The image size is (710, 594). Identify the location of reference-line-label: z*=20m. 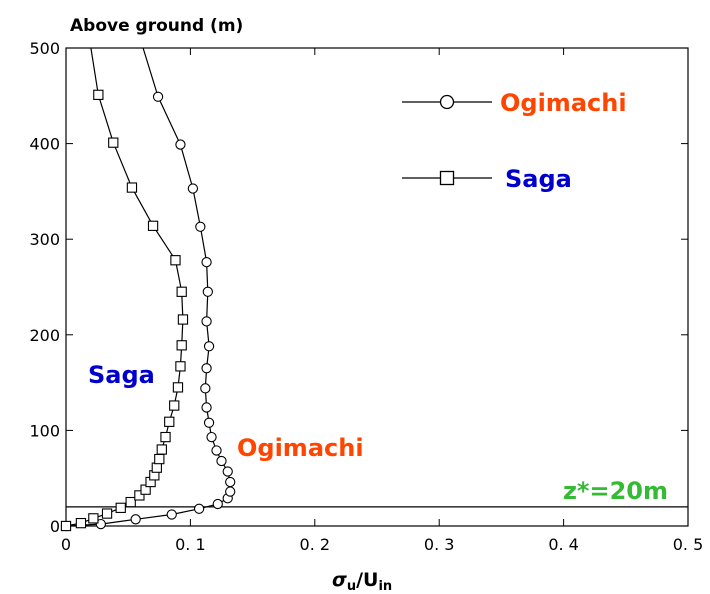
(615, 491).